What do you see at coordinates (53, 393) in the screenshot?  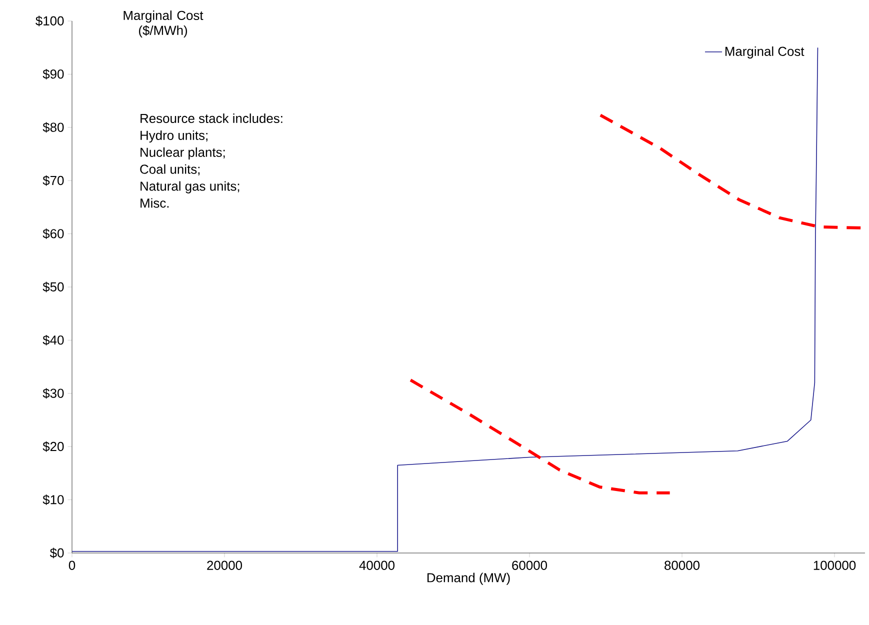 I see `y-tick-label: $30` at bounding box center [53, 393].